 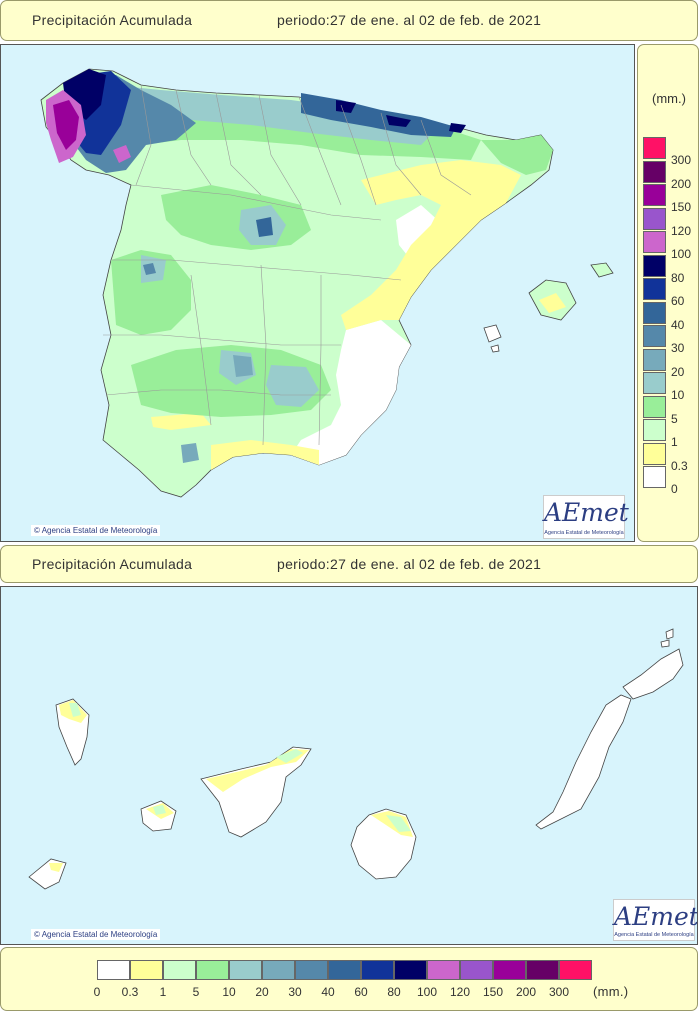 I want to click on legend-label-vertical: 30, so click(x=678, y=348).